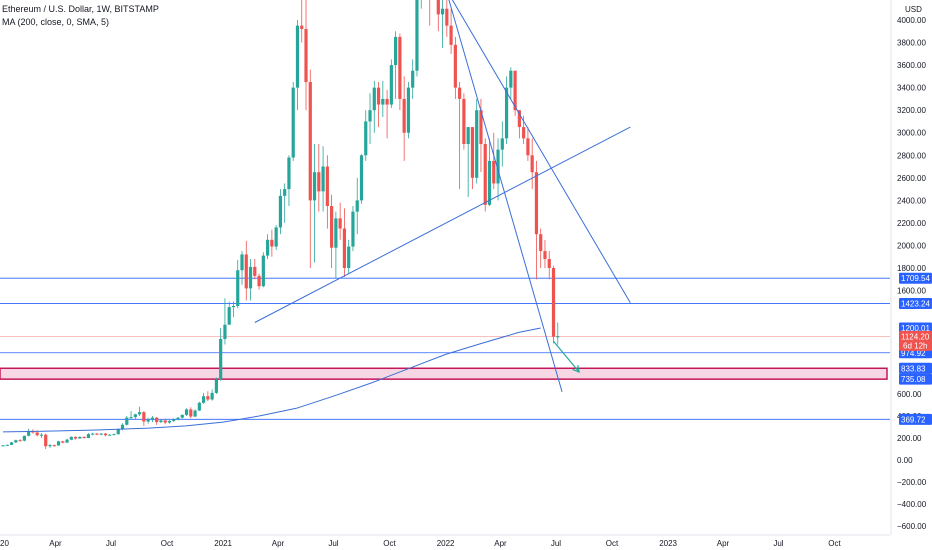 This screenshot has width=932, height=550. I want to click on level-price-tag: 1709.54, so click(915, 278).